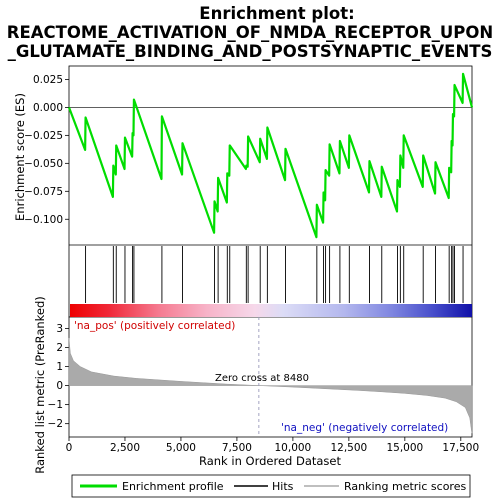 Image resolution: width=500 pixels, height=504 pixels. Describe the element at coordinates (348, 448) in the screenshot. I see `x-tick-label: 12,500` at that location.